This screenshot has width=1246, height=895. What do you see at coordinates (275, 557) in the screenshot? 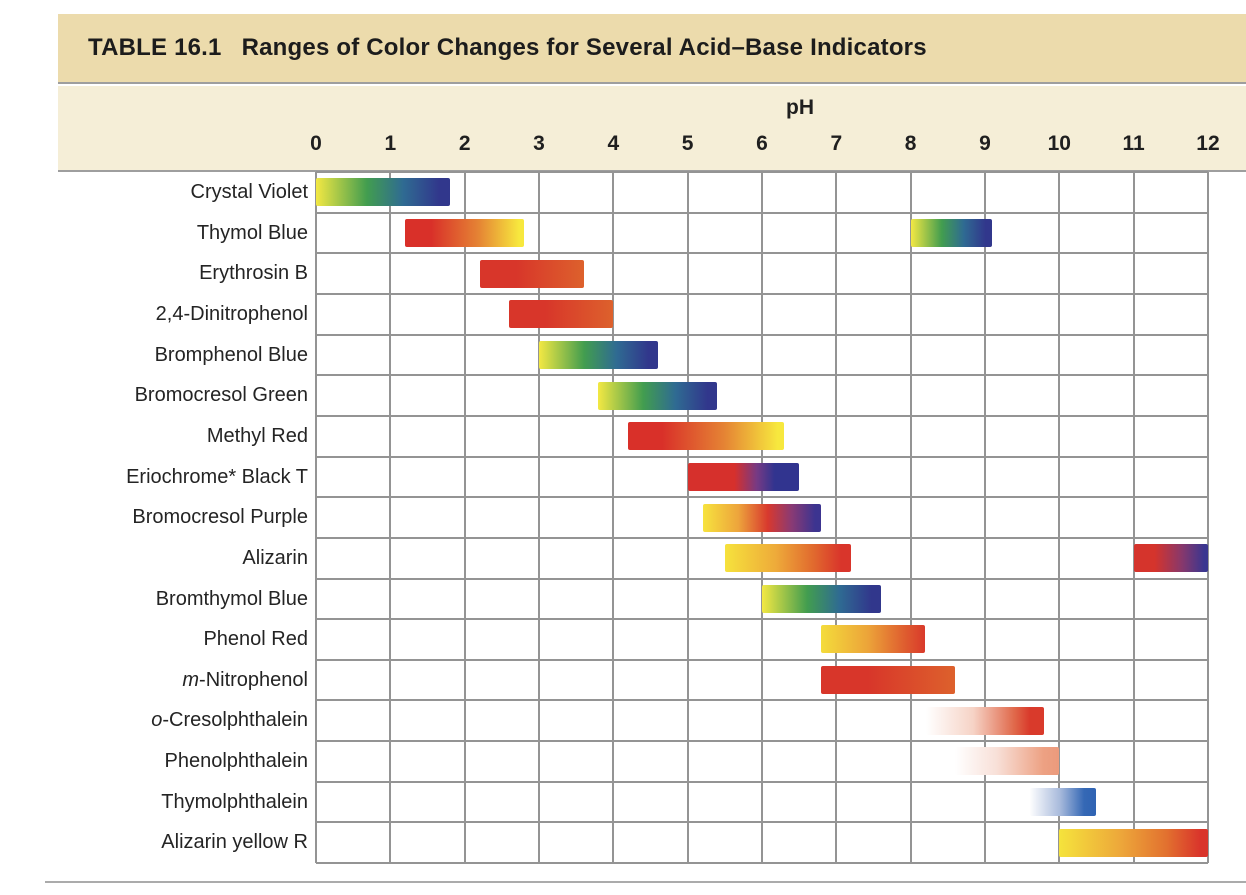
I see `indicator-label: Alizarin` at bounding box center [275, 557].